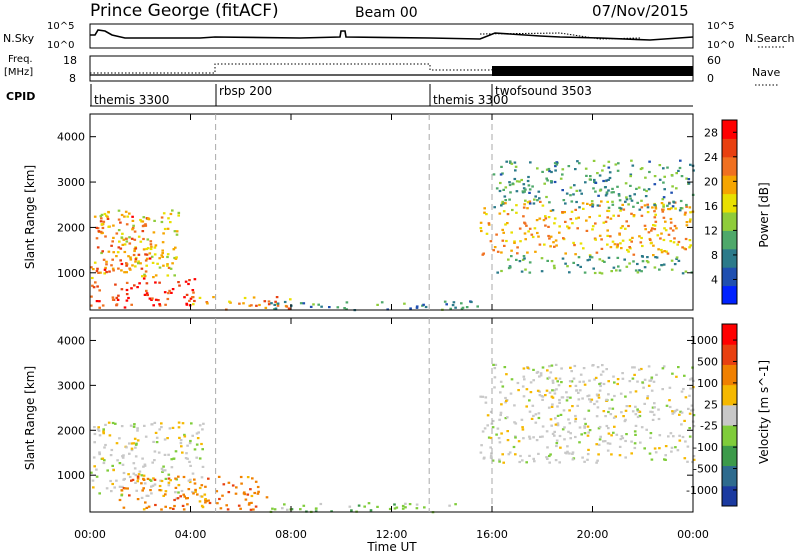 The height and width of the screenshot is (554, 800). Describe the element at coordinates (729, 221) in the screenshot. I see `colorbar-segment` at that location.